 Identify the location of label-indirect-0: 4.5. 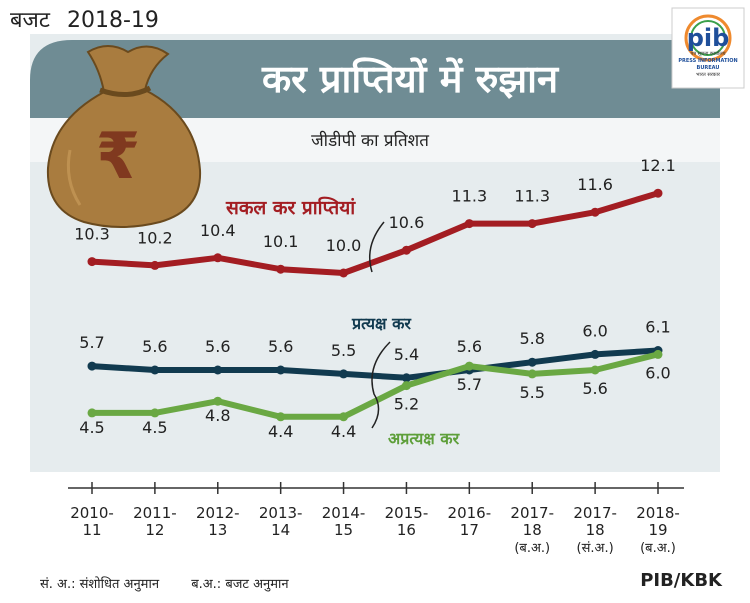
(91, 427).